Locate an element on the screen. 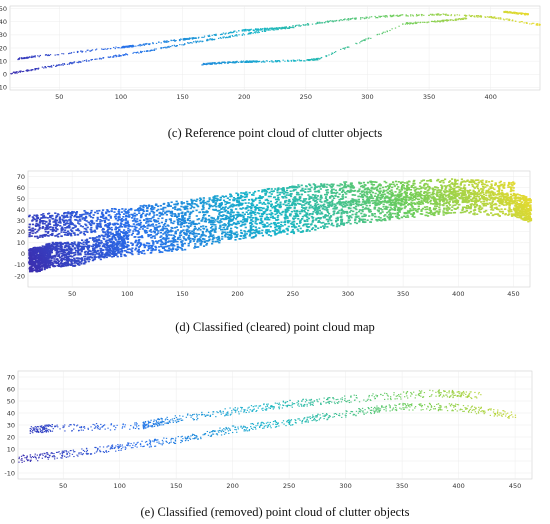 This screenshot has width=550, height=524. y-tick-label: 30 is located at coordinates (21, 221).